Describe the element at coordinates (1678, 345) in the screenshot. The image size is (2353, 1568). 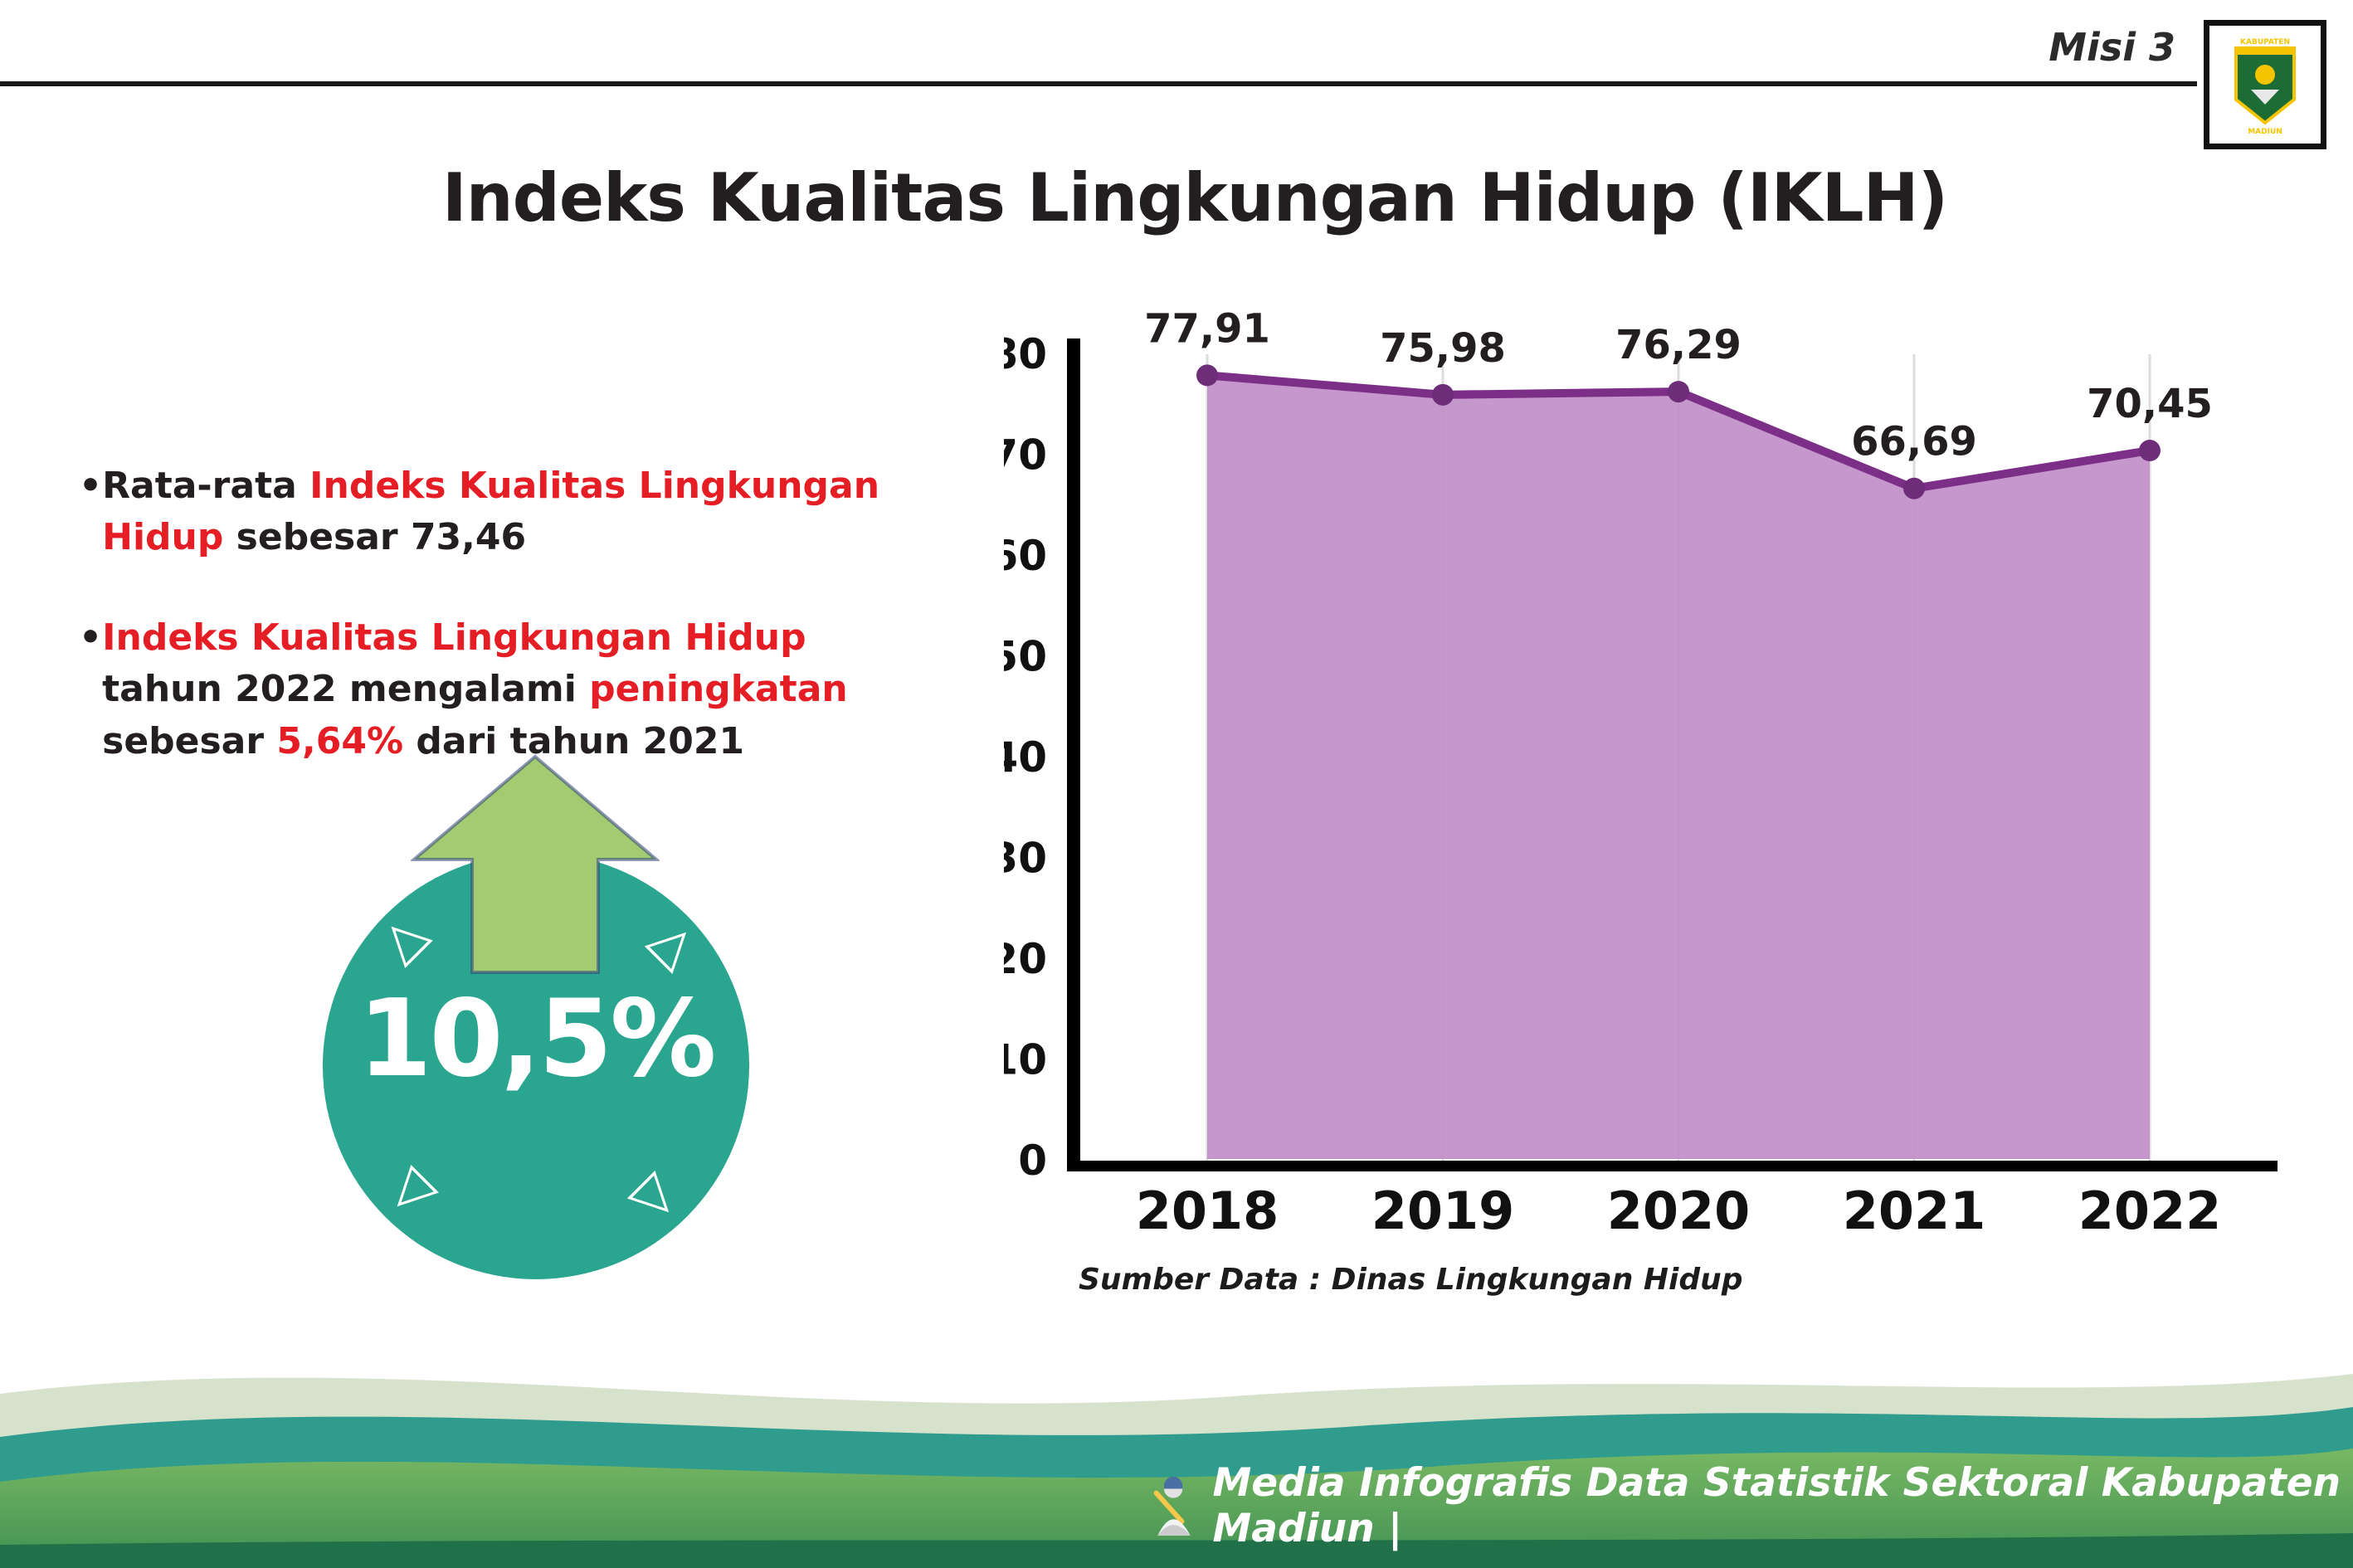
I see `value-label: 76,29` at that location.